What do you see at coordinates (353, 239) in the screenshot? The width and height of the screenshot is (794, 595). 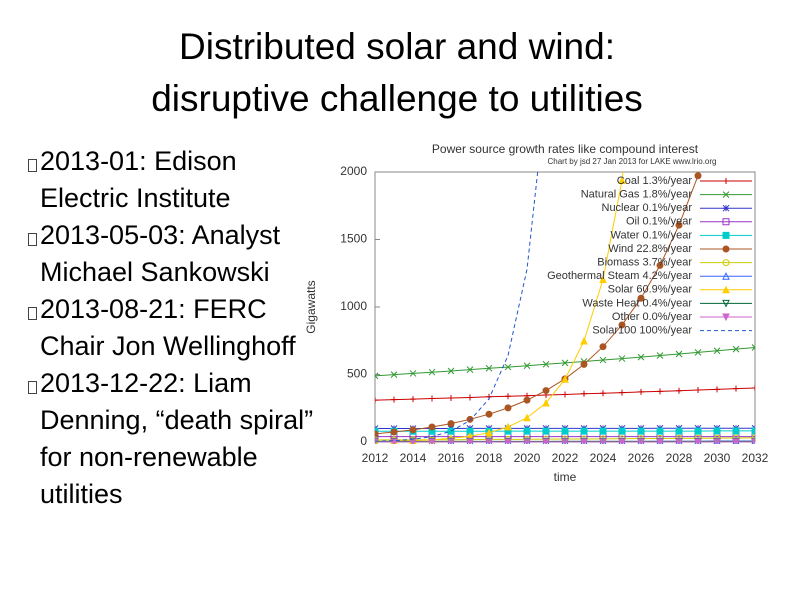 I see `y-tick-label: 1500` at bounding box center [353, 239].